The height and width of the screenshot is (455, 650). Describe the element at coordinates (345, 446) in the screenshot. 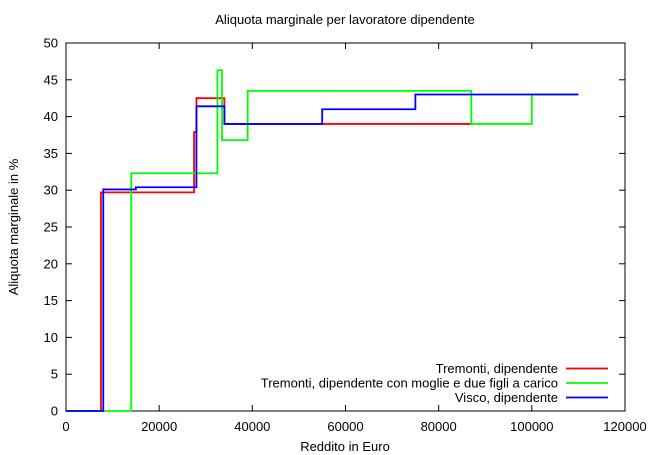

I see `x-axis-label: Reddito in Euro` at that location.